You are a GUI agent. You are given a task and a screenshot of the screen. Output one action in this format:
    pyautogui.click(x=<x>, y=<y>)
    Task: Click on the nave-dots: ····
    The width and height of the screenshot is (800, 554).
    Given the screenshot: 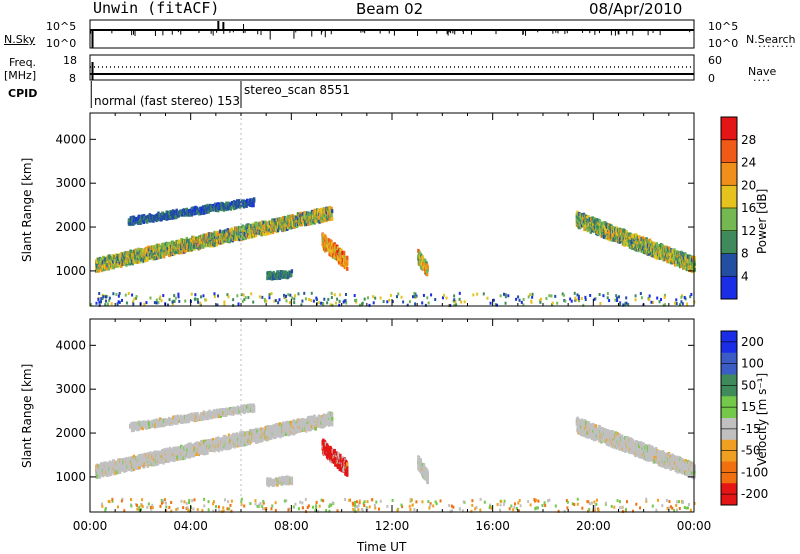 What is the action you would take?
    pyautogui.click(x=762, y=80)
    